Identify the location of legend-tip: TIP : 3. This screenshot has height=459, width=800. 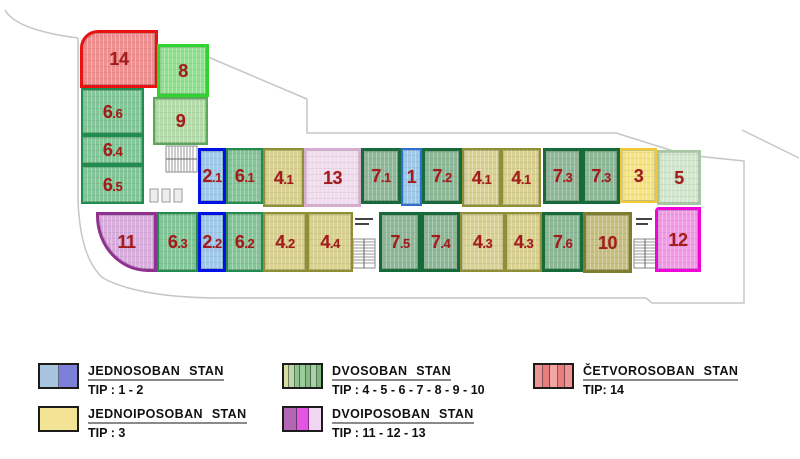
(107, 433).